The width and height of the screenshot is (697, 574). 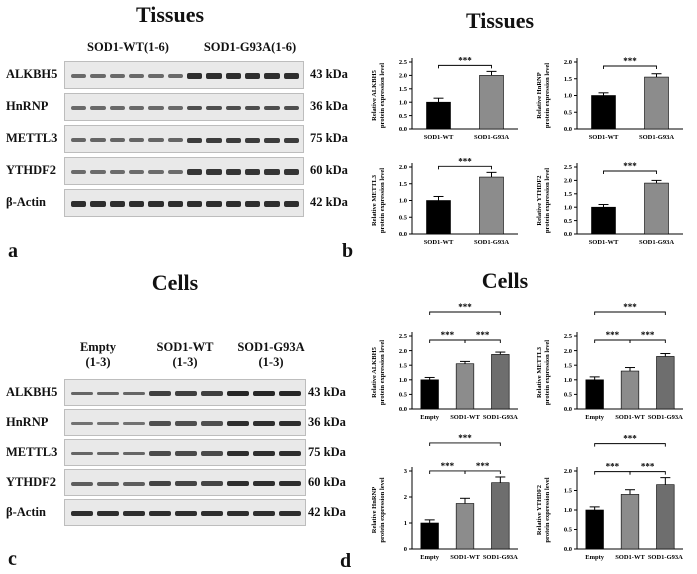 I want to click on panel-c-letter: c, so click(x=12, y=559).